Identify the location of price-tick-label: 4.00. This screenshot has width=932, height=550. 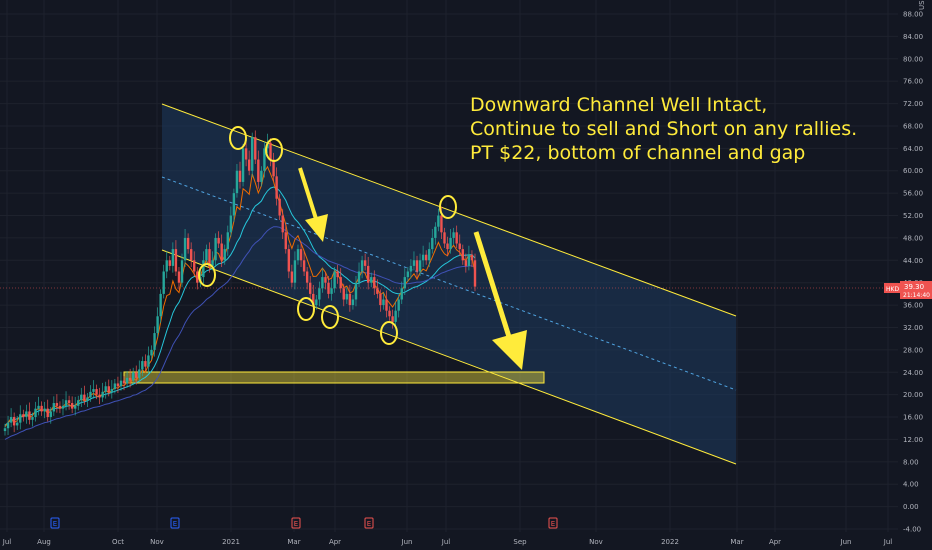
(911, 485).